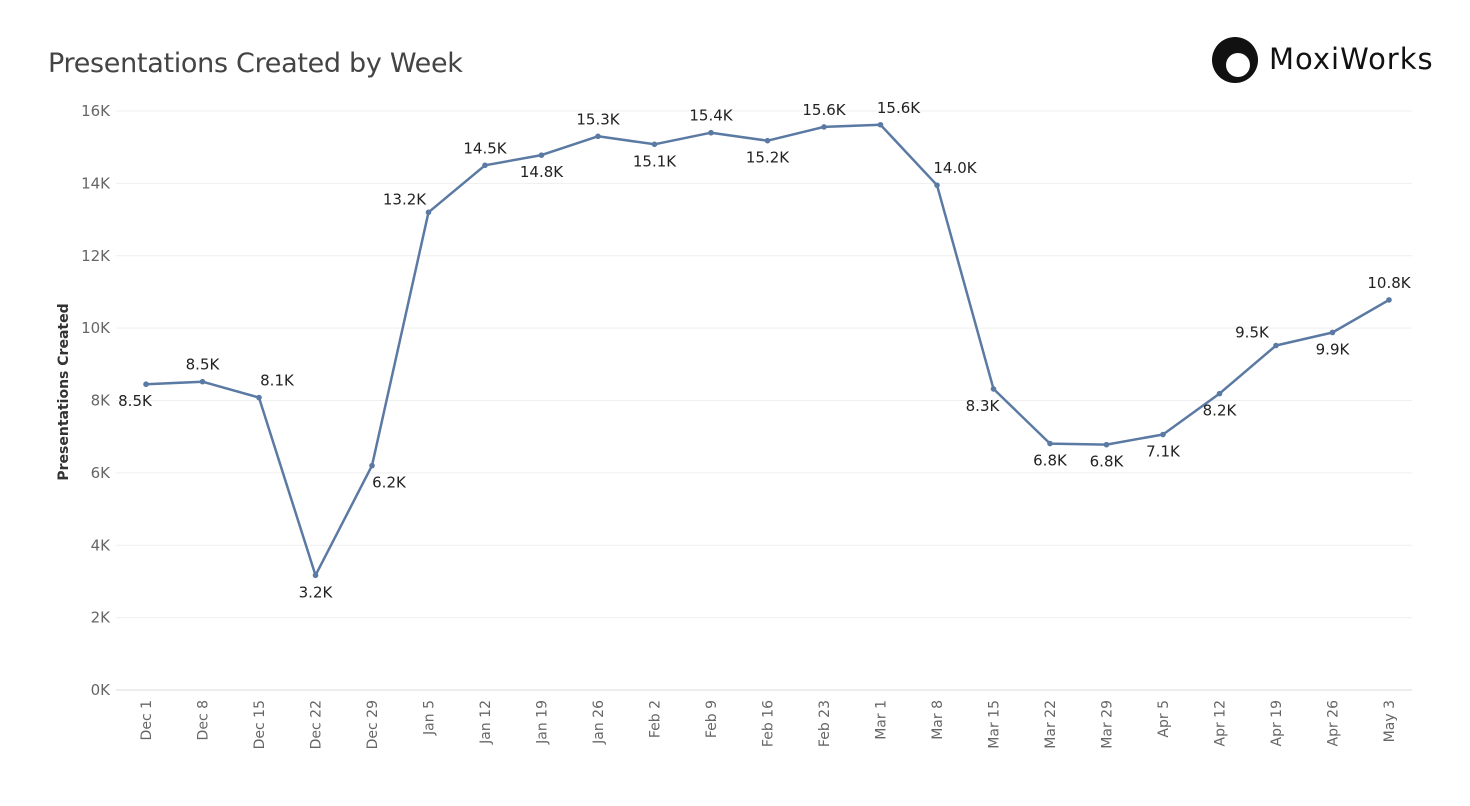 The image size is (1470, 806). Describe the element at coordinates (1390, 721) in the screenshot. I see `x-tick-label: May 3` at that location.